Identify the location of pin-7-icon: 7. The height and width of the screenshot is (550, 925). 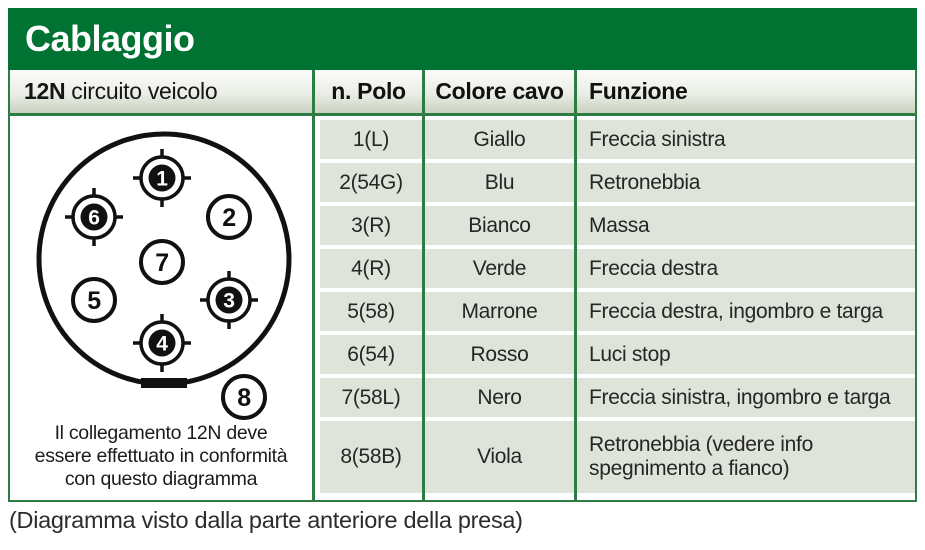
(162, 262).